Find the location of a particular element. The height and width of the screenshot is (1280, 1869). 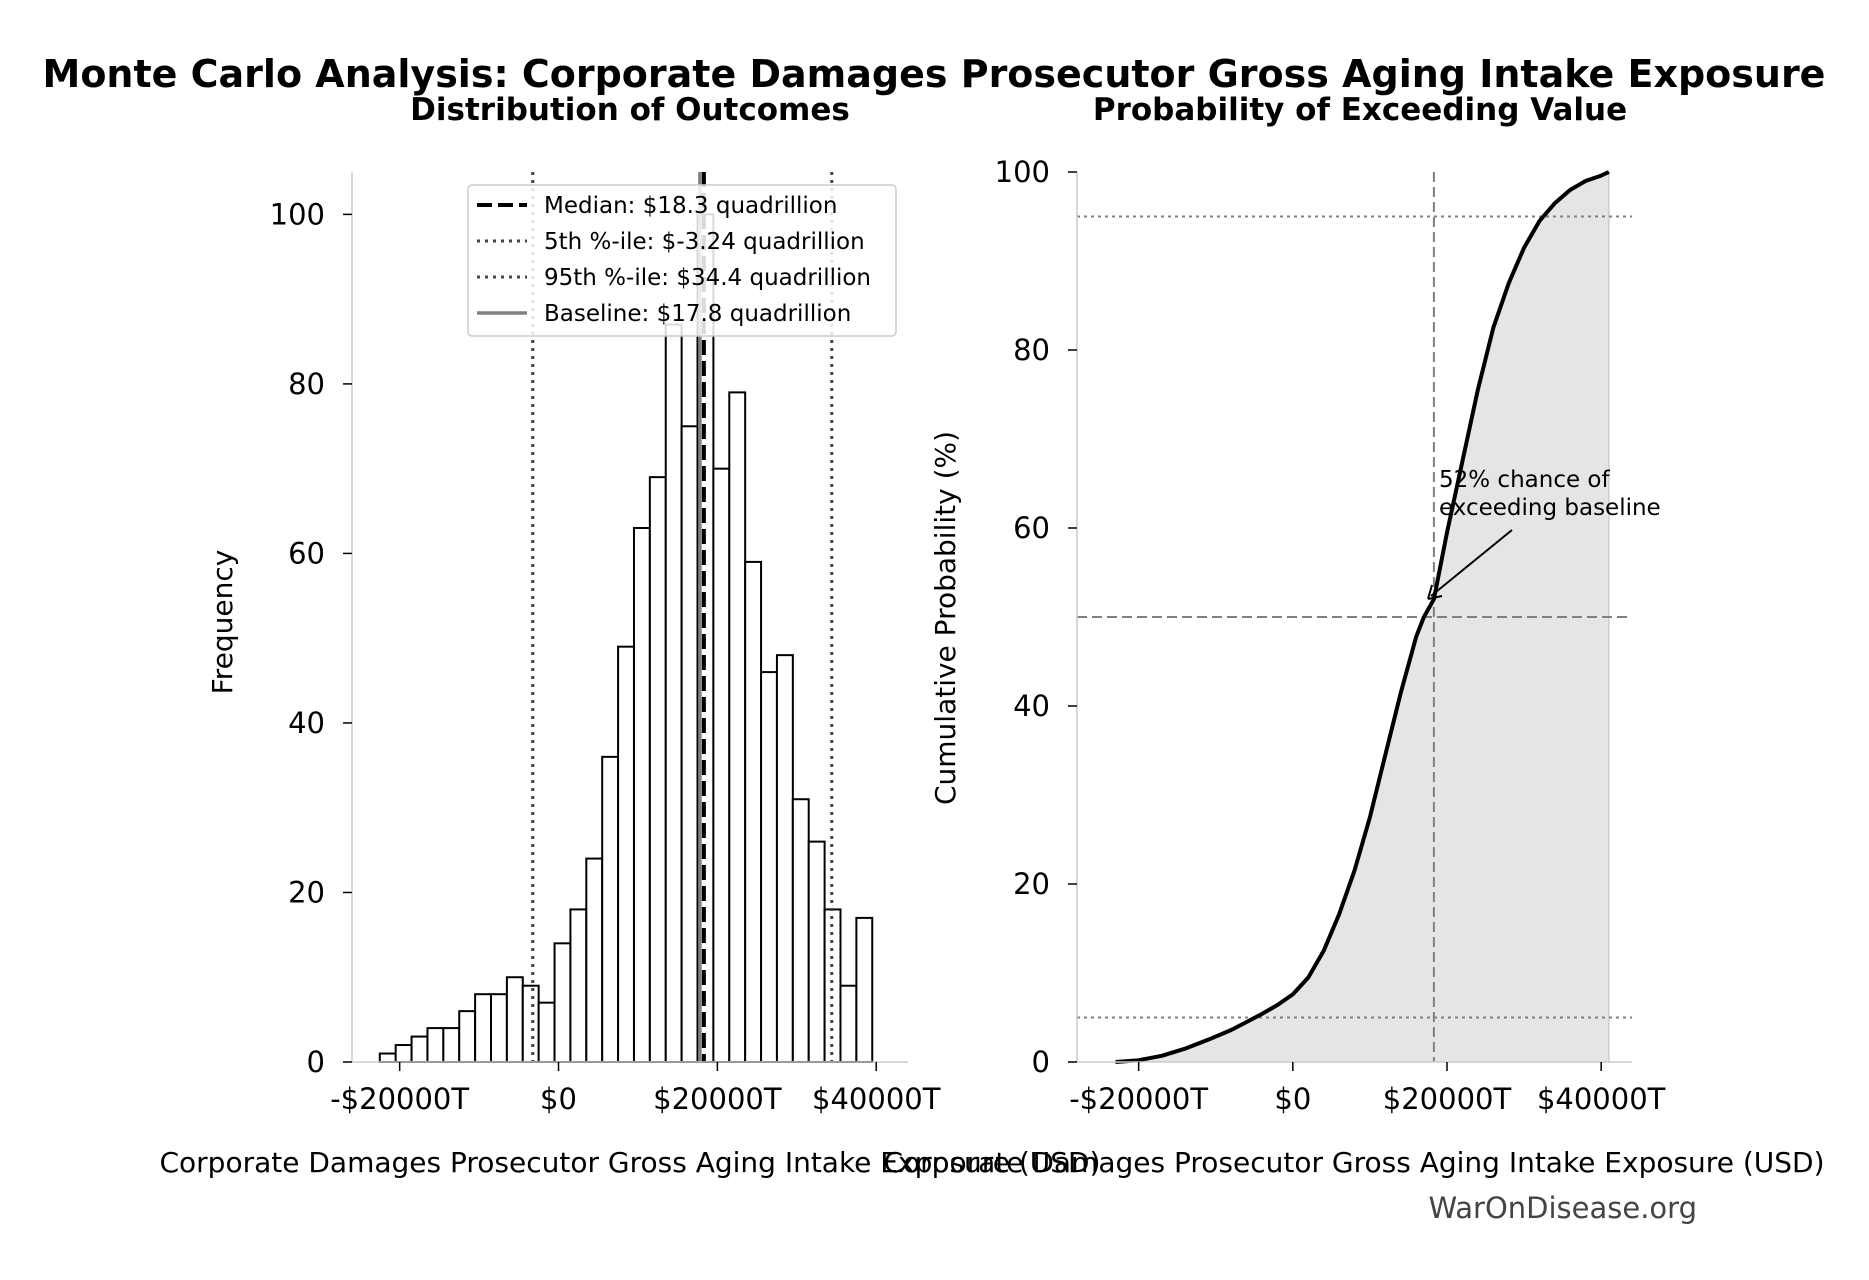

histogram-x-ticks: -$20000T $0 $20000T $40000T is located at coordinates (635, 1089).